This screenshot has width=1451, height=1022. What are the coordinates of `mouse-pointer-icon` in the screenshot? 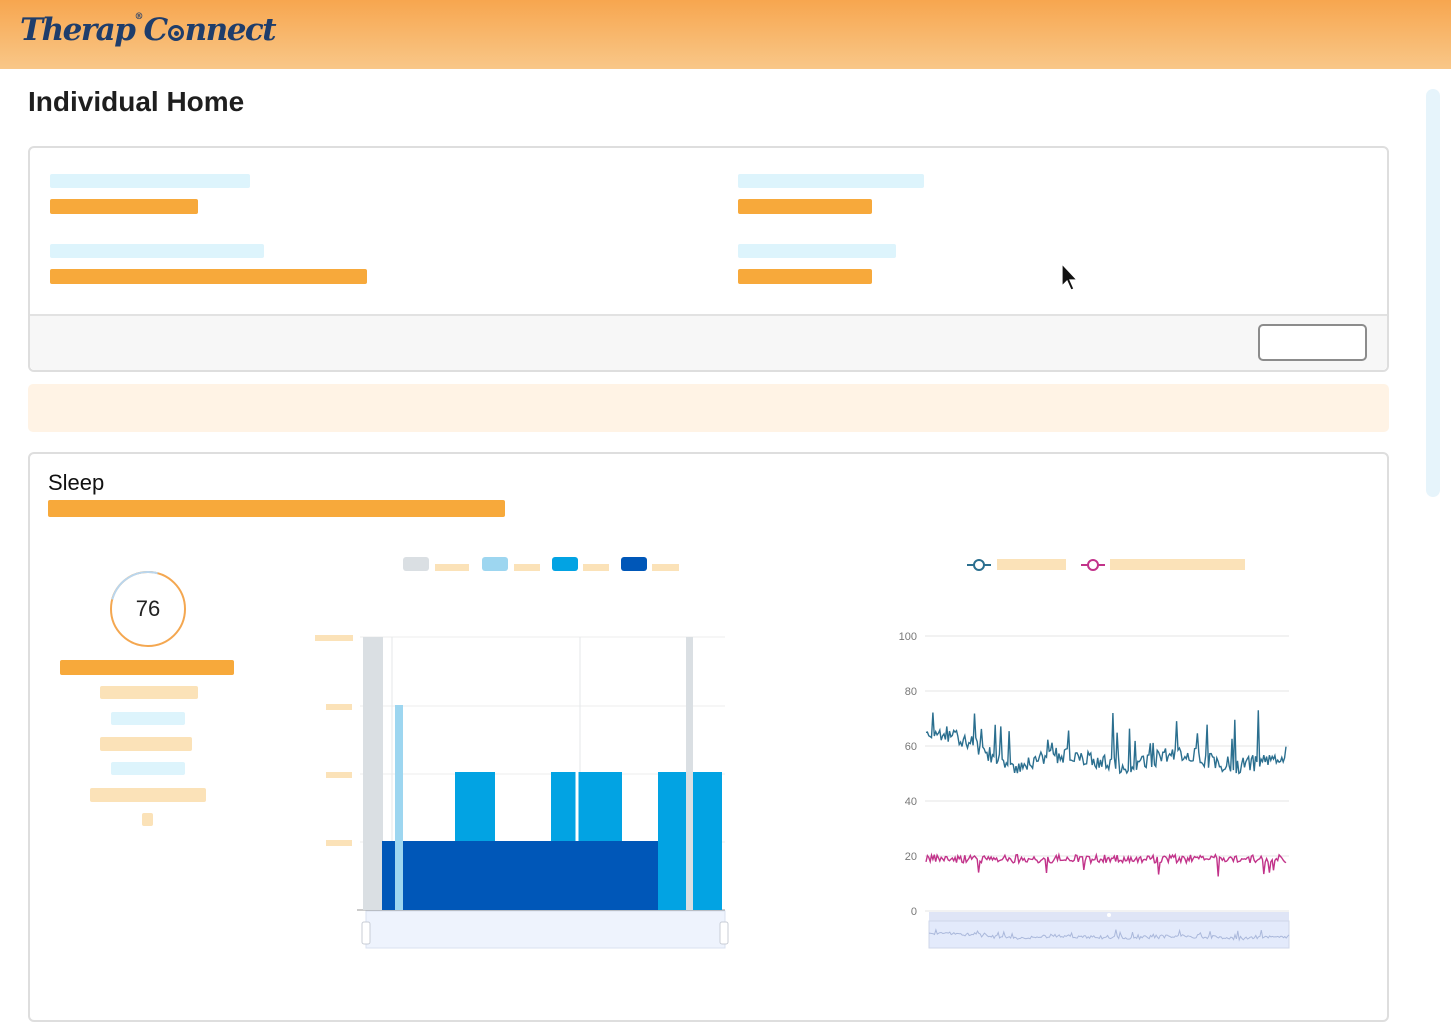 It's located at (1070, 276).